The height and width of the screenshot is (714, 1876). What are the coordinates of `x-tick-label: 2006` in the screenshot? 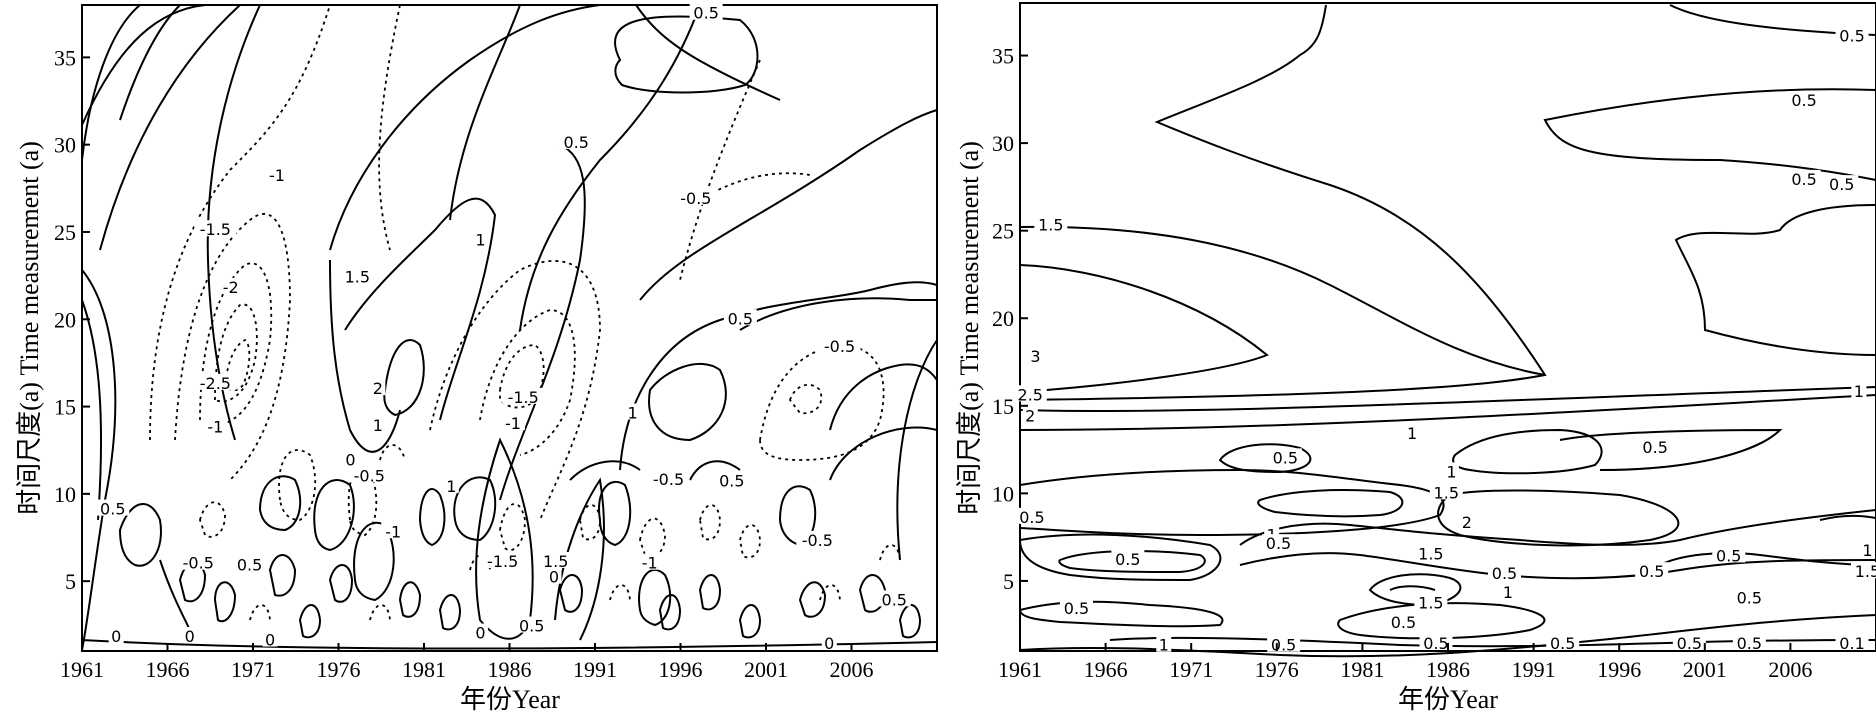 It's located at (1790, 669).